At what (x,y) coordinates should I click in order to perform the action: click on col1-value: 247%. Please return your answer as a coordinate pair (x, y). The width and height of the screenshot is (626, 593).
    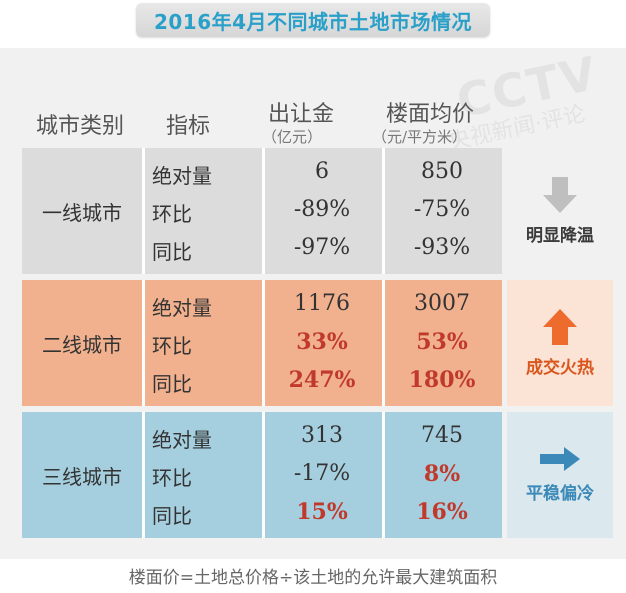
    Looking at the image, I should click on (322, 380).